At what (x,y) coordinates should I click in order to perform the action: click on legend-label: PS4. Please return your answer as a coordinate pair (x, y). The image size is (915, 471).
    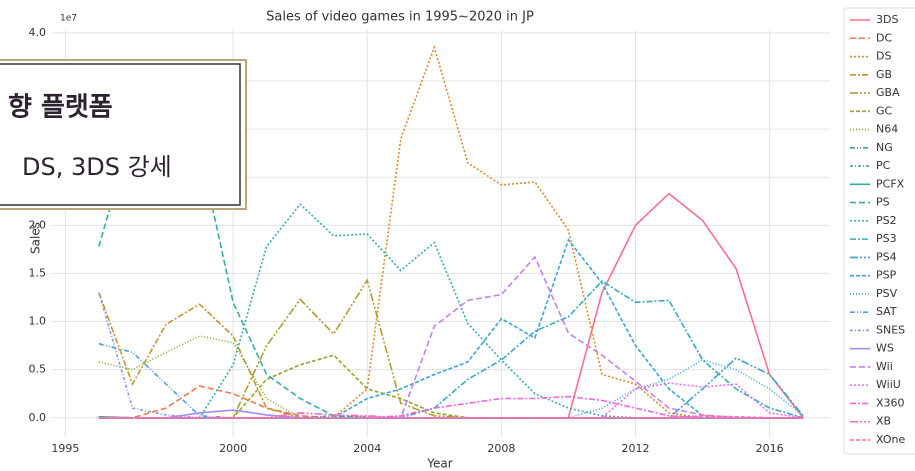
    Looking at the image, I should click on (886, 256).